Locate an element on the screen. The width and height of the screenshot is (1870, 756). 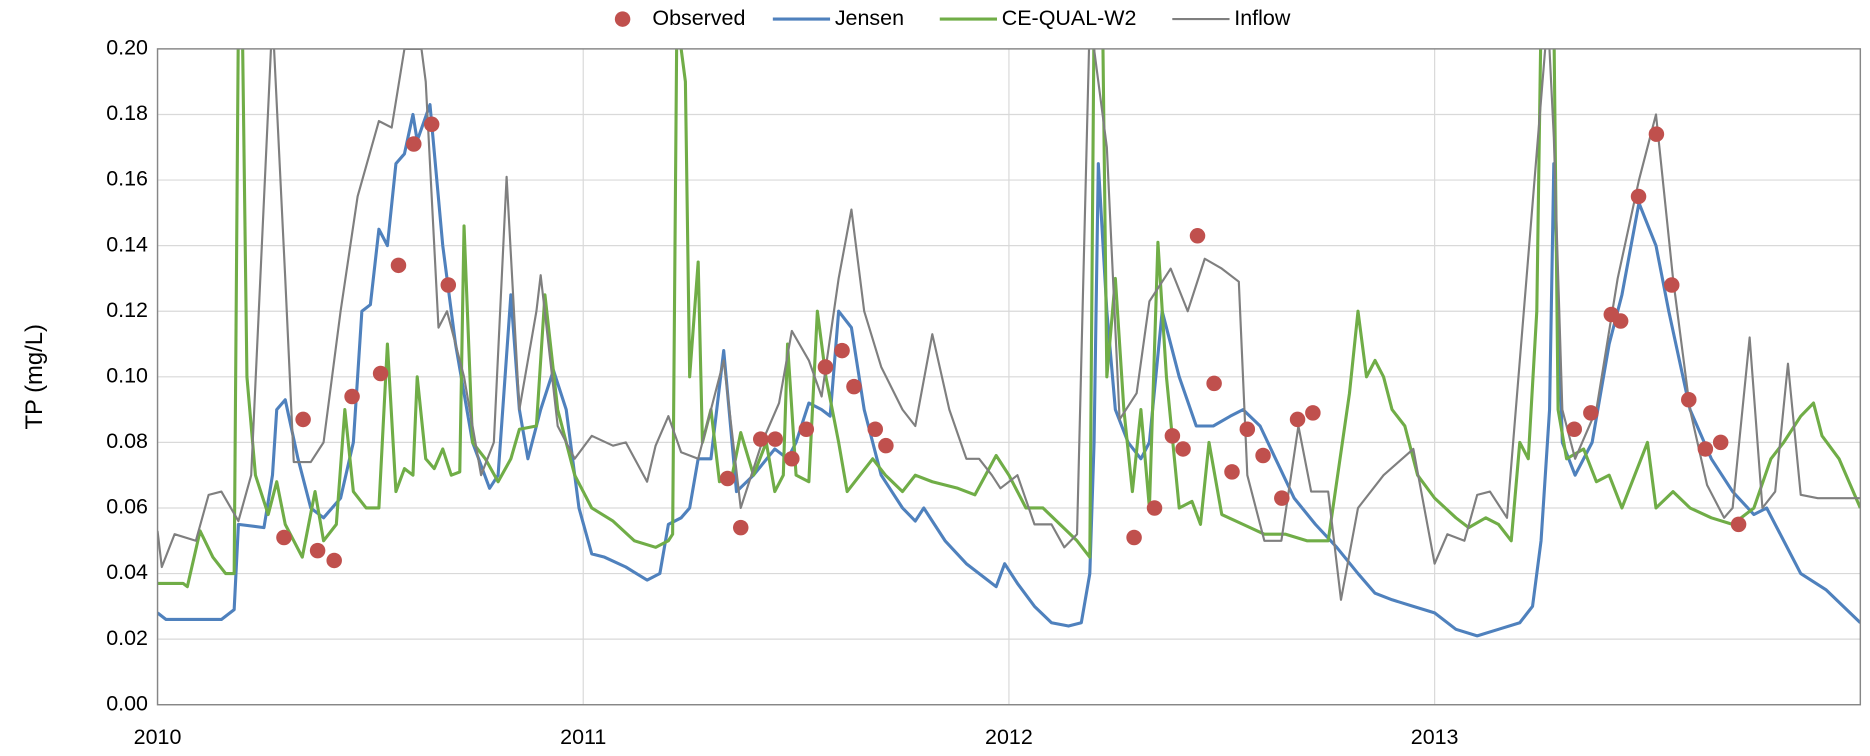
y-tick-label: 0.12 is located at coordinates (127, 310).